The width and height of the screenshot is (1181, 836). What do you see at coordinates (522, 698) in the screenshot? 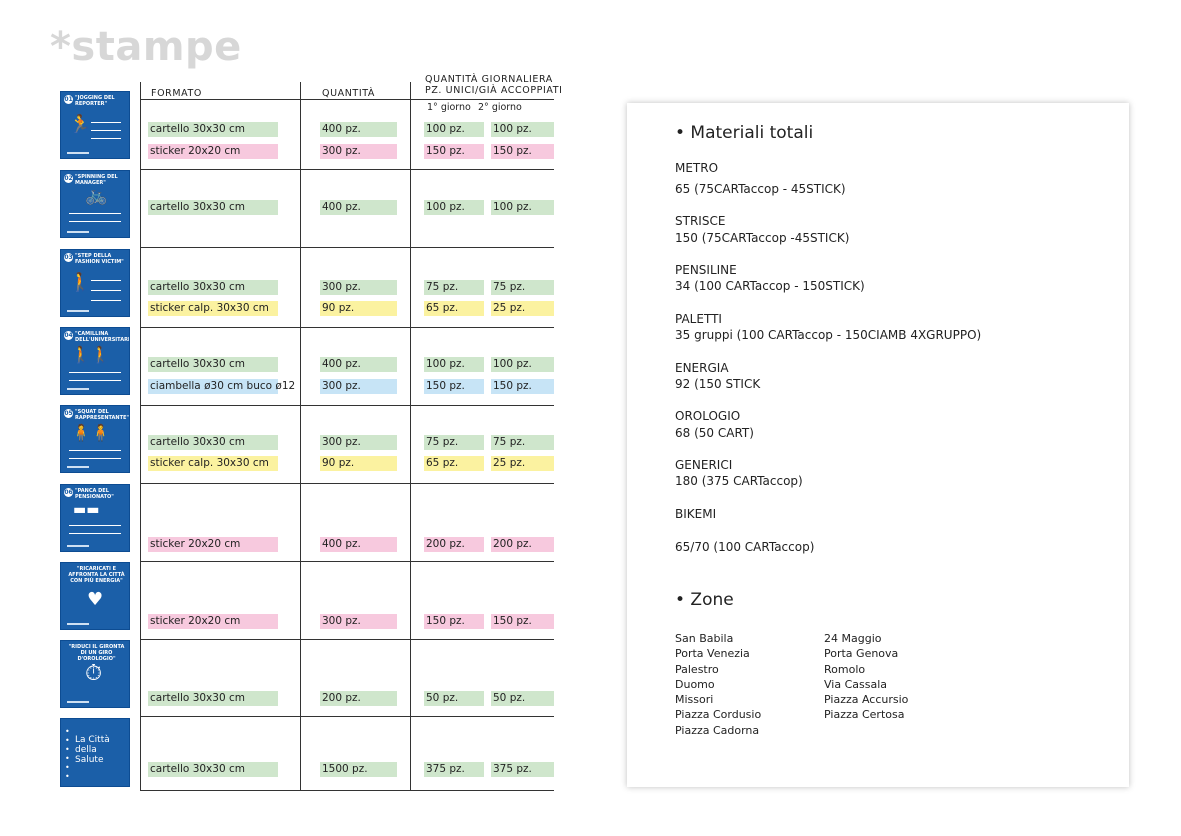
I see `day2-cell: 50 pz.` at bounding box center [522, 698].